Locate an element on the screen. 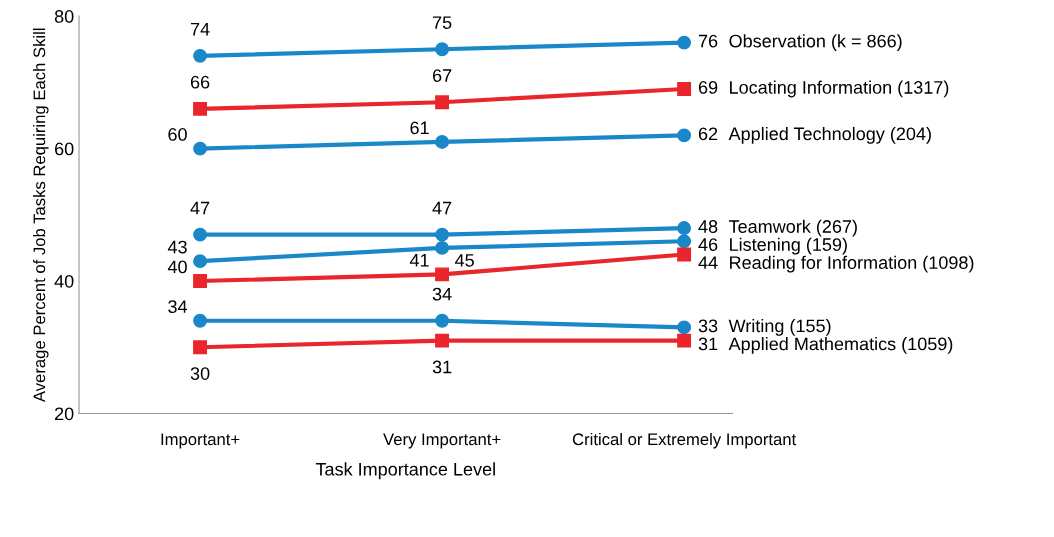 This screenshot has width=1054, height=537. text: Applied Technology (204) is located at coordinates (829, 135).